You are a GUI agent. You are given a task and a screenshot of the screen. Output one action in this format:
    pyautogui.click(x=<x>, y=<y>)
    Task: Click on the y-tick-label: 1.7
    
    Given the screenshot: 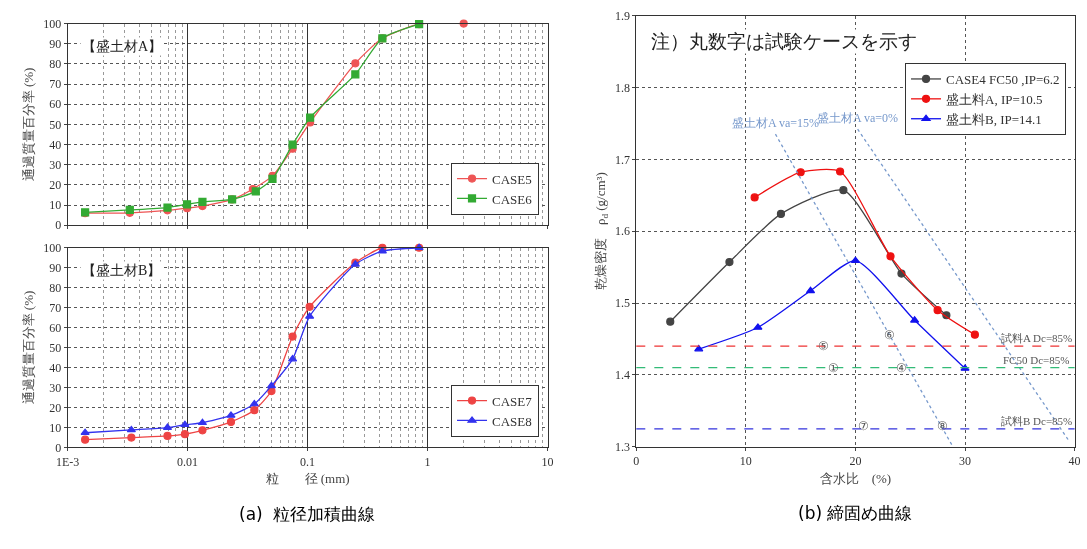 What is the action you would take?
    pyautogui.click(x=622, y=159)
    